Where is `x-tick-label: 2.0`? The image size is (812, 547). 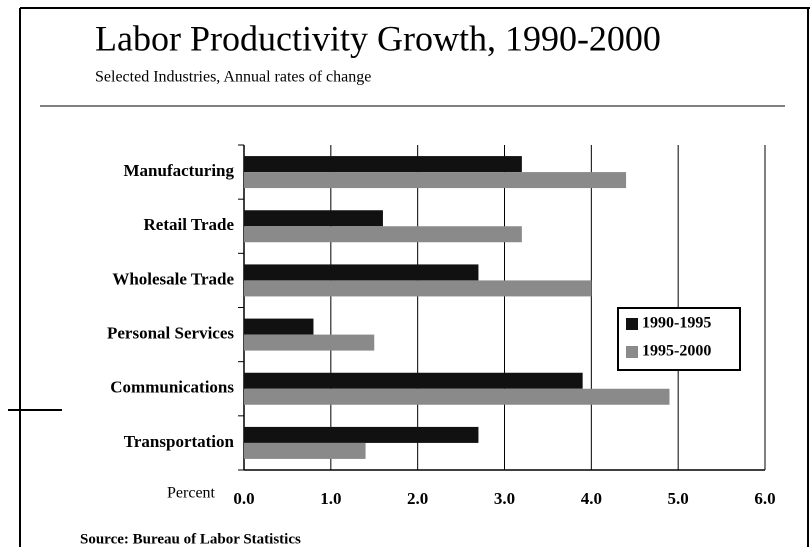
x-tick-label: 2.0 is located at coordinates (417, 498).